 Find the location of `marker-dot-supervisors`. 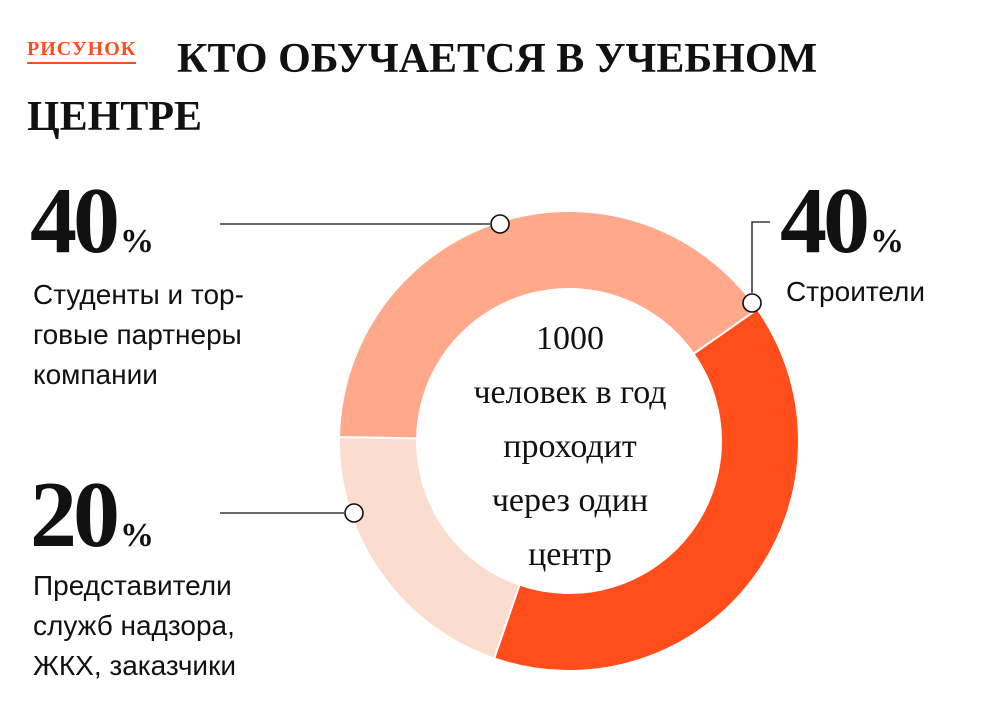

marker-dot-supervisors is located at coordinates (354, 513).